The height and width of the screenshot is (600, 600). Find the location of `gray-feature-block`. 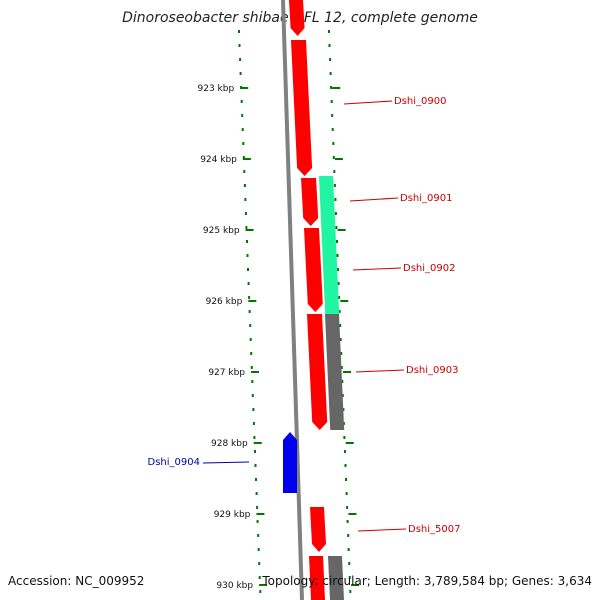

gray-feature-block is located at coordinates (336, 578).